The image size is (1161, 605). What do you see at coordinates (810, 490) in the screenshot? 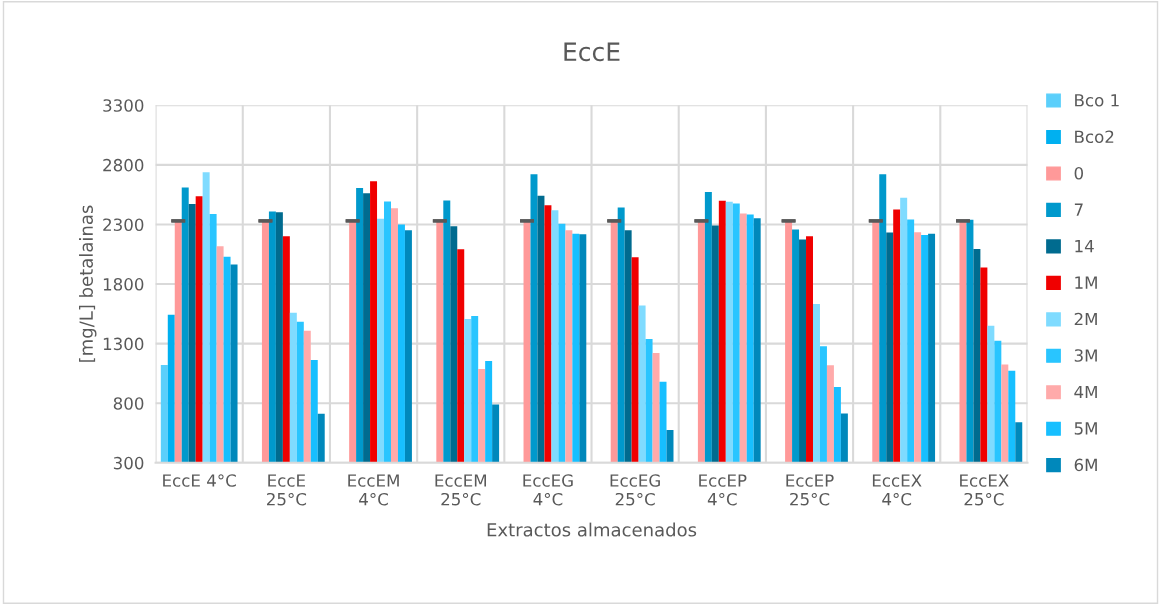
I see `x-tick-label: EccEP 25°C` at bounding box center [810, 490].